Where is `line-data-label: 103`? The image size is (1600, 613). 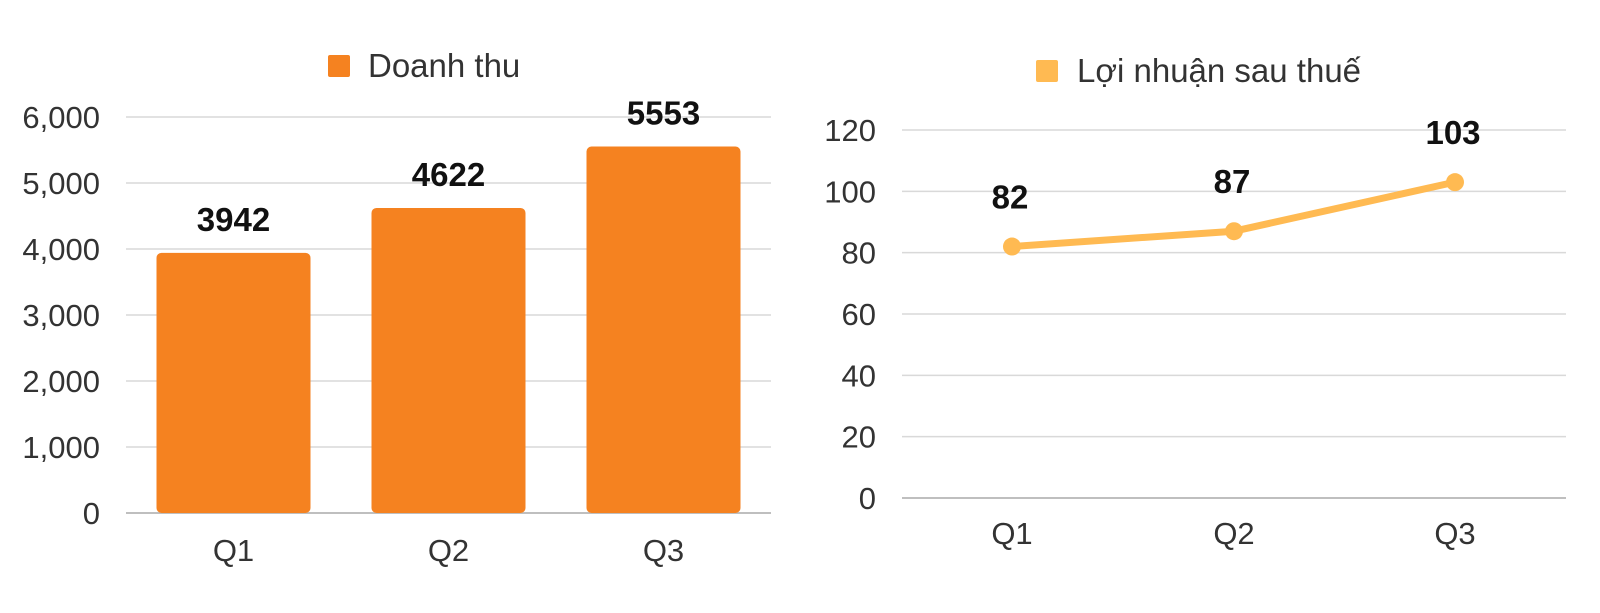
line-data-label: 103 is located at coordinates (1452, 132).